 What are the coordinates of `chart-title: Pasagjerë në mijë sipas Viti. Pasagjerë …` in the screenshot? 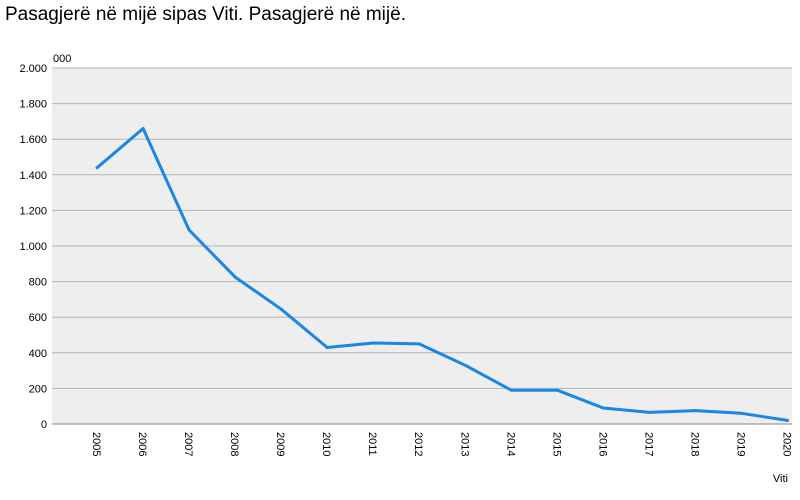 It's located at (205, 14).